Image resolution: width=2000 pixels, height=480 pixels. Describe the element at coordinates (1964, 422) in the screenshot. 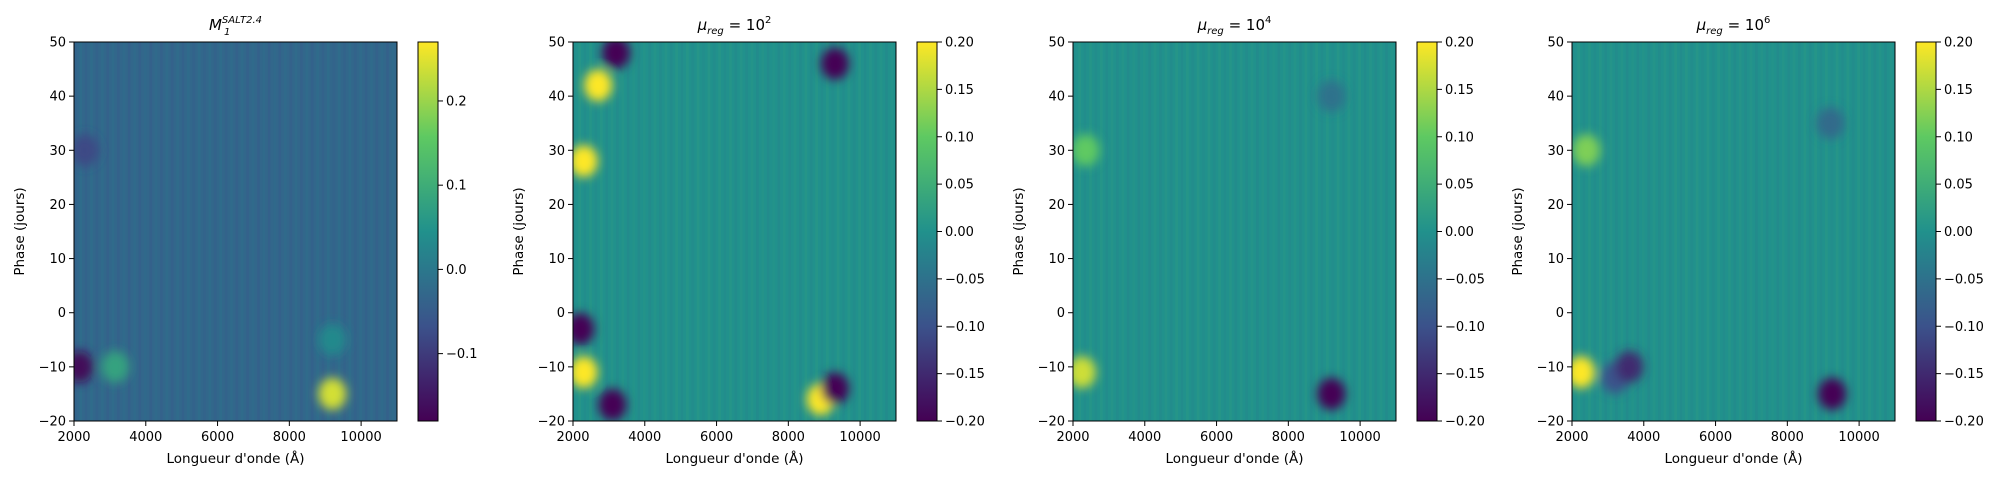

I see `colorbar-tick-label: −0.20` at that location.